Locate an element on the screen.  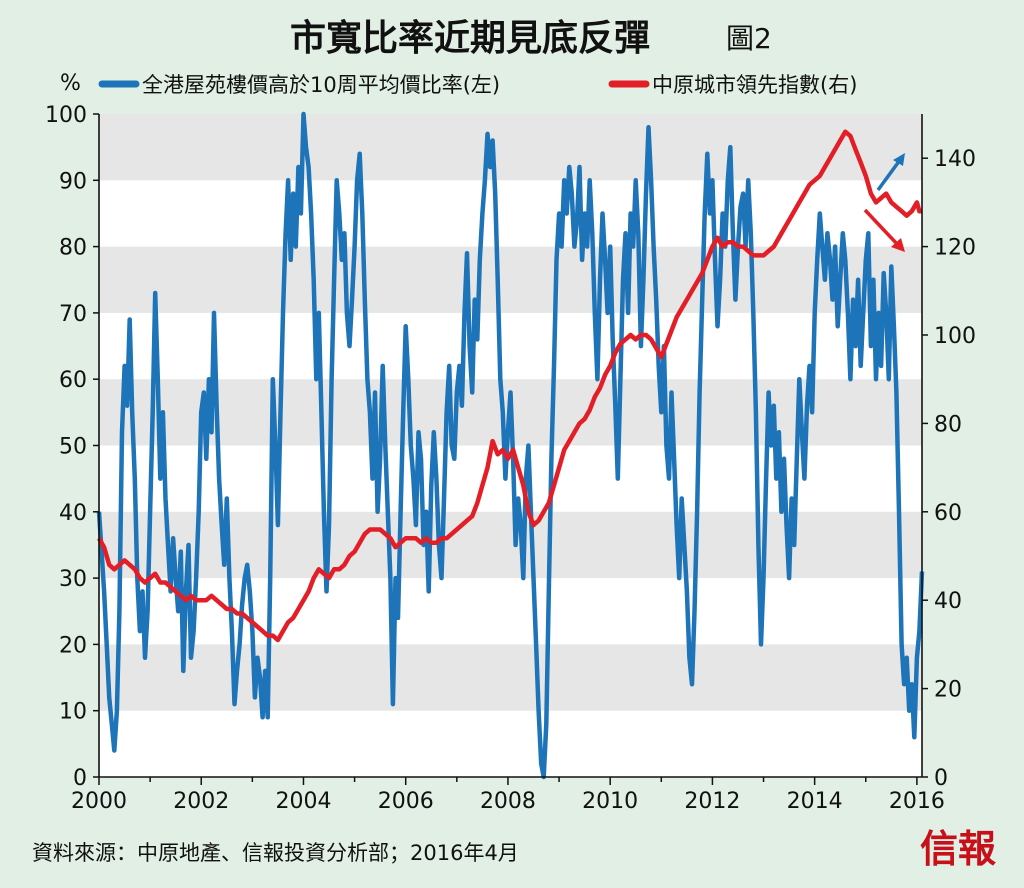
right-tick-label: 100 is located at coordinates (955, 336).